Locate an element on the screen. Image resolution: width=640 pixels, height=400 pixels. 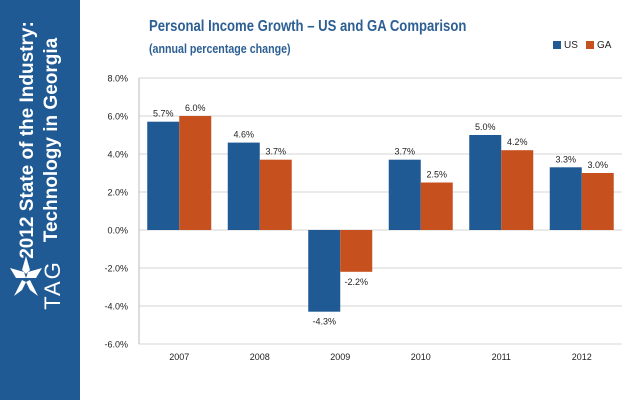
data-label-ga: 4.2% is located at coordinates (517, 142).